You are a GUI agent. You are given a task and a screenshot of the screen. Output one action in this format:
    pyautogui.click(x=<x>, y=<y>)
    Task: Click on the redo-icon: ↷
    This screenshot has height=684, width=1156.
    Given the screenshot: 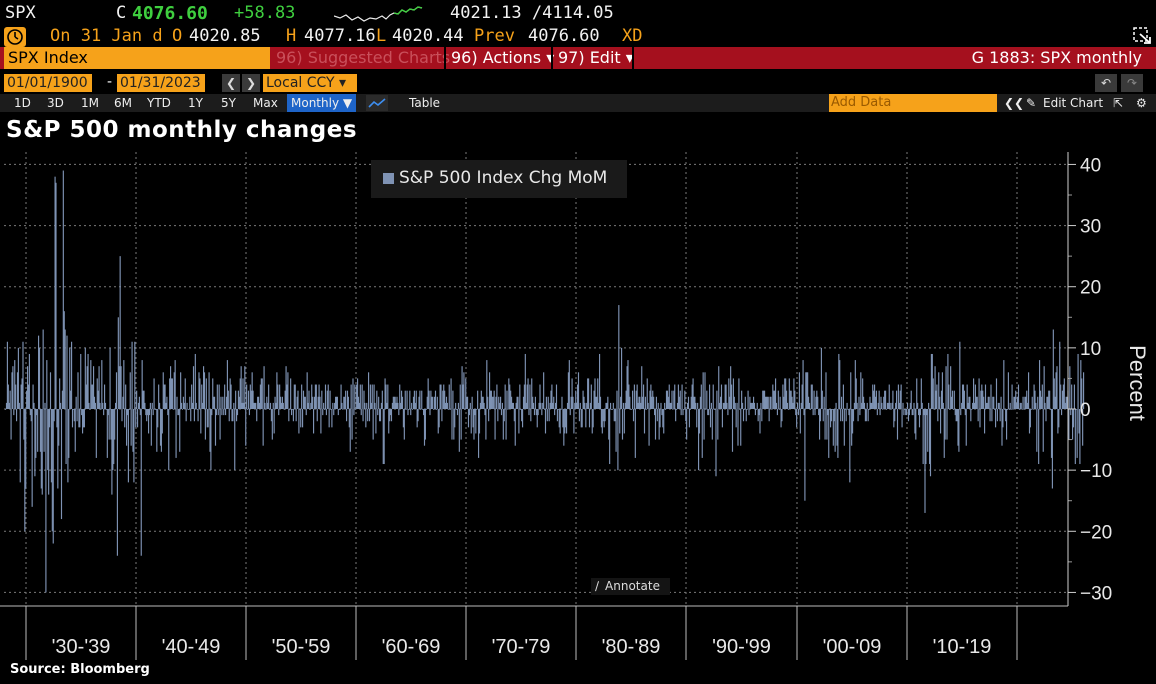 What is the action you would take?
    pyautogui.click(x=1132, y=83)
    